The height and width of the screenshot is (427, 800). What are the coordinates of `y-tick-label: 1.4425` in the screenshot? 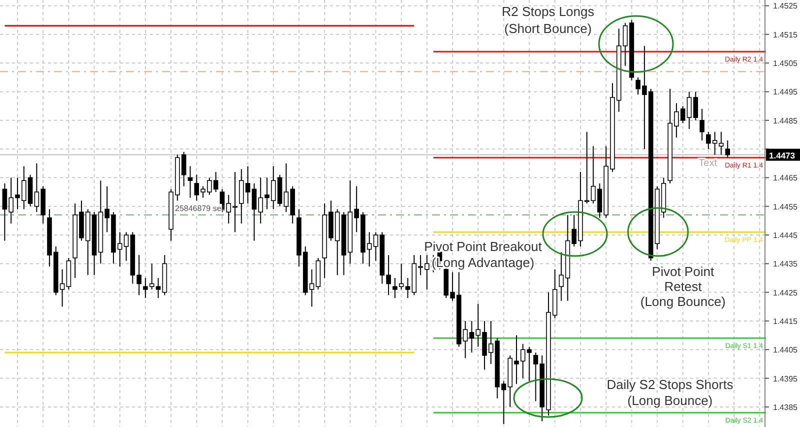 It's located at (785, 293).